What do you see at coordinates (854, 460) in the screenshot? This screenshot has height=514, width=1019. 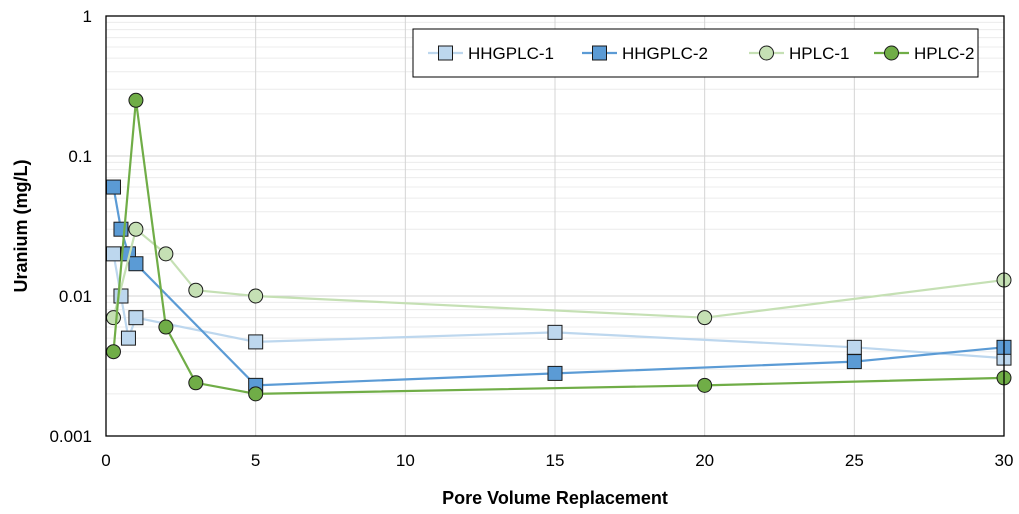 I see `x-tick-label: 25` at bounding box center [854, 460].